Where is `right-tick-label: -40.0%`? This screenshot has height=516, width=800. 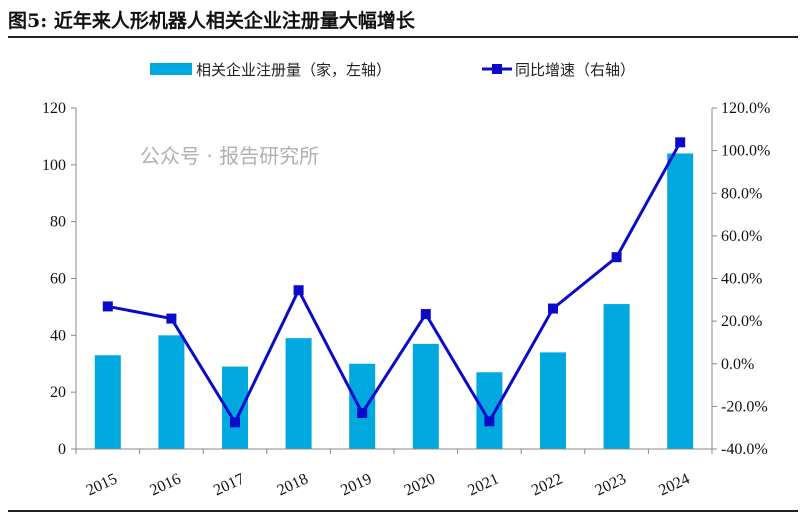
right-tick-label: -40.0% is located at coordinates (744, 449).